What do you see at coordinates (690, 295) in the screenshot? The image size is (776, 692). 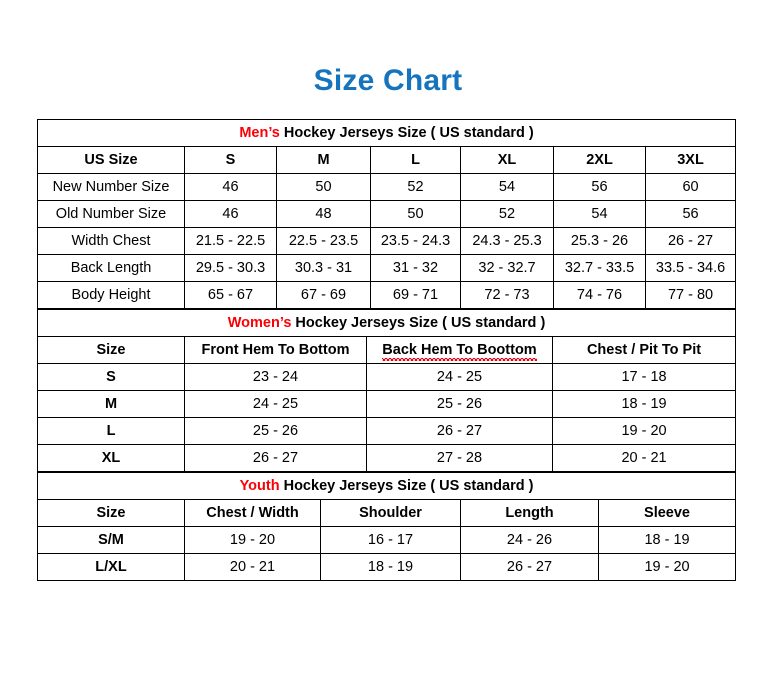 I see `mens-row-4-cell-5: 77 - 80` at bounding box center [690, 295].